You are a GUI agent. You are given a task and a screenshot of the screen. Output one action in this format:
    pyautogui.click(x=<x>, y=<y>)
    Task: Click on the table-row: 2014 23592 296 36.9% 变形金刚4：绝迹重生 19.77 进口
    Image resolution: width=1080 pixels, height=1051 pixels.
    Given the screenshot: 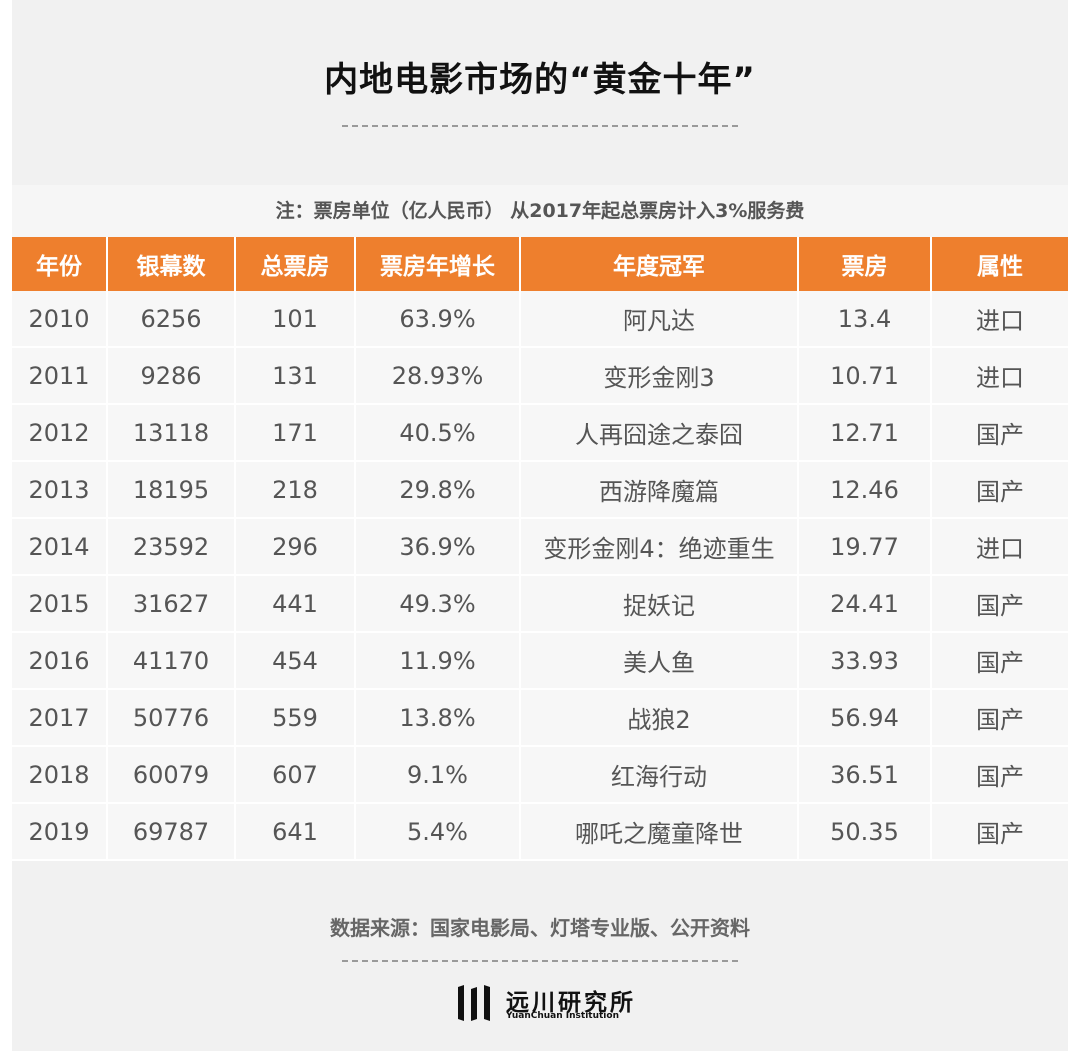 What is the action you would take?
    pyautogui.click(x=540, y=547)
    